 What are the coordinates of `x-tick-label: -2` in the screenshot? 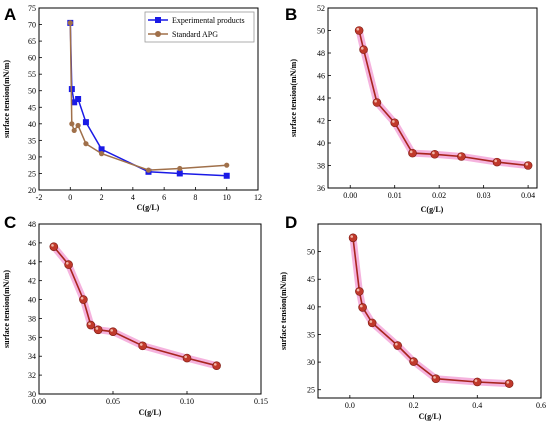 It's located at (39, 197).